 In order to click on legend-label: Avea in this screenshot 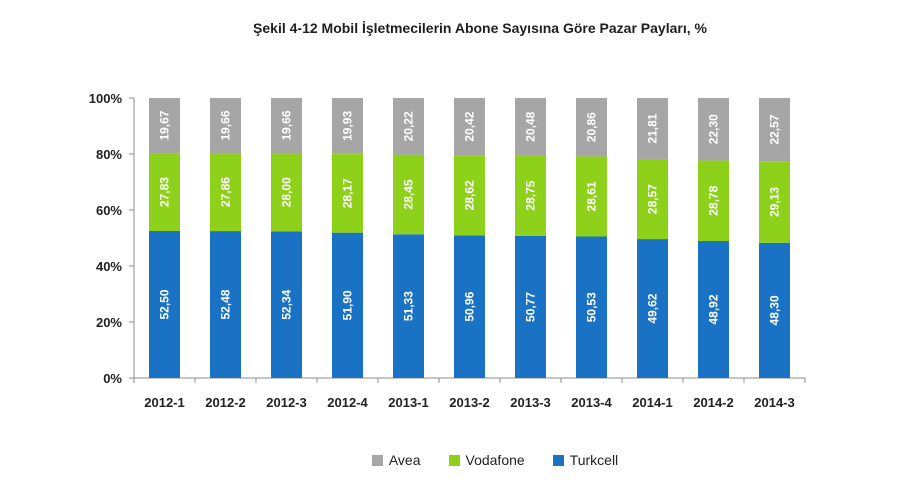, I will do `click(404, 460)`.